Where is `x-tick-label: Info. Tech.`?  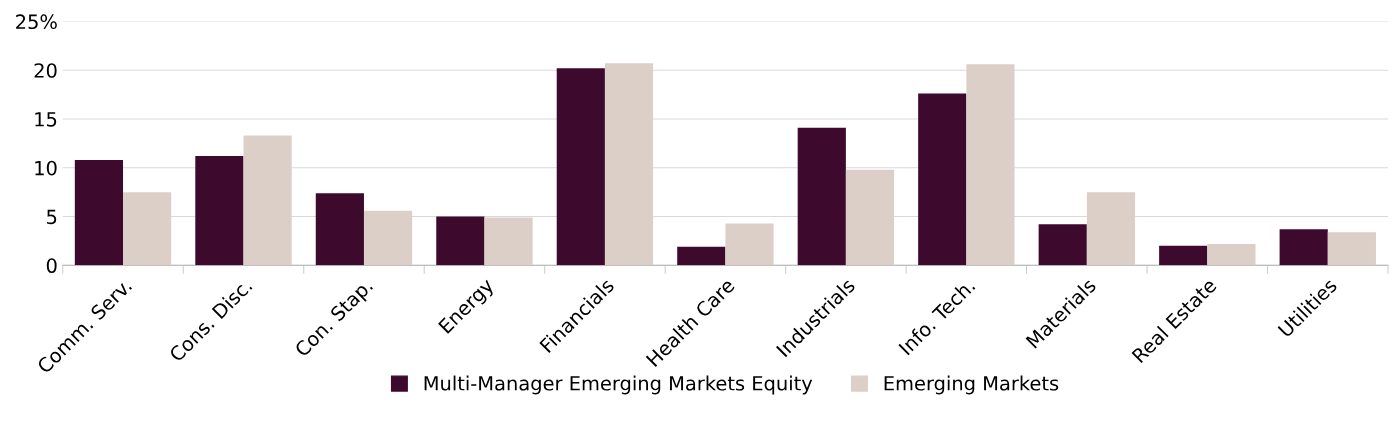 x-tick-label: Info. Tech. is located at coordinates (937, 316).